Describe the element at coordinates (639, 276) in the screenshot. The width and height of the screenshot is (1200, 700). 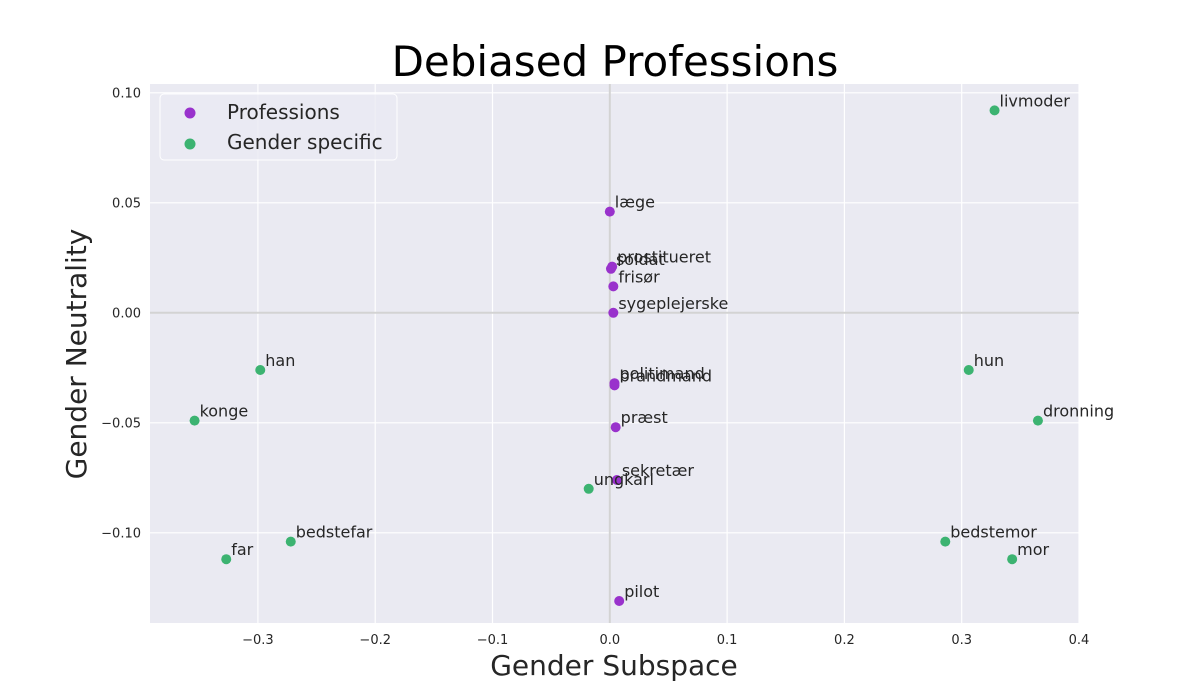
I see `point-label: frisør` at that location.